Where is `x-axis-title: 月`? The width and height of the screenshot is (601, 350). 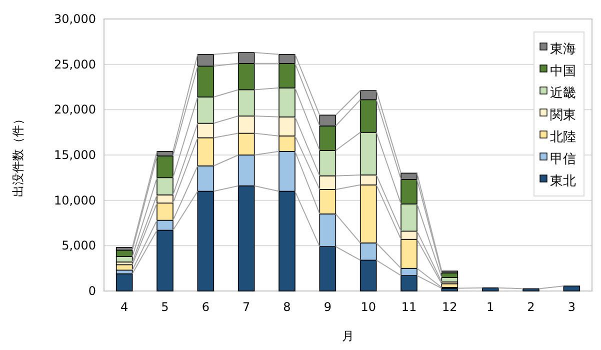 x-axis-title: 月 is located at coordinates (348, 336).